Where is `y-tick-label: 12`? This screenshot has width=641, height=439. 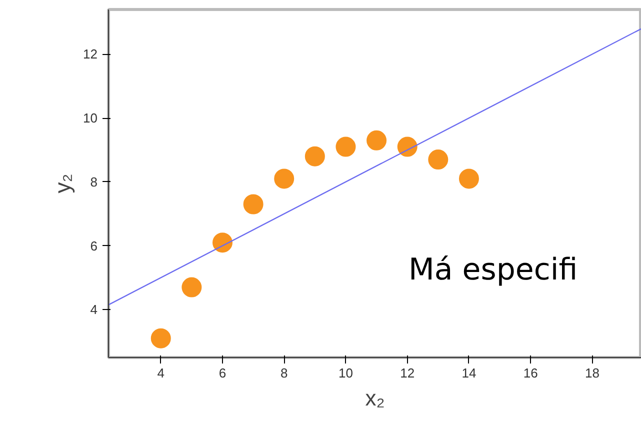
y-tick-label: 12 is located at coordinates (90, 54).